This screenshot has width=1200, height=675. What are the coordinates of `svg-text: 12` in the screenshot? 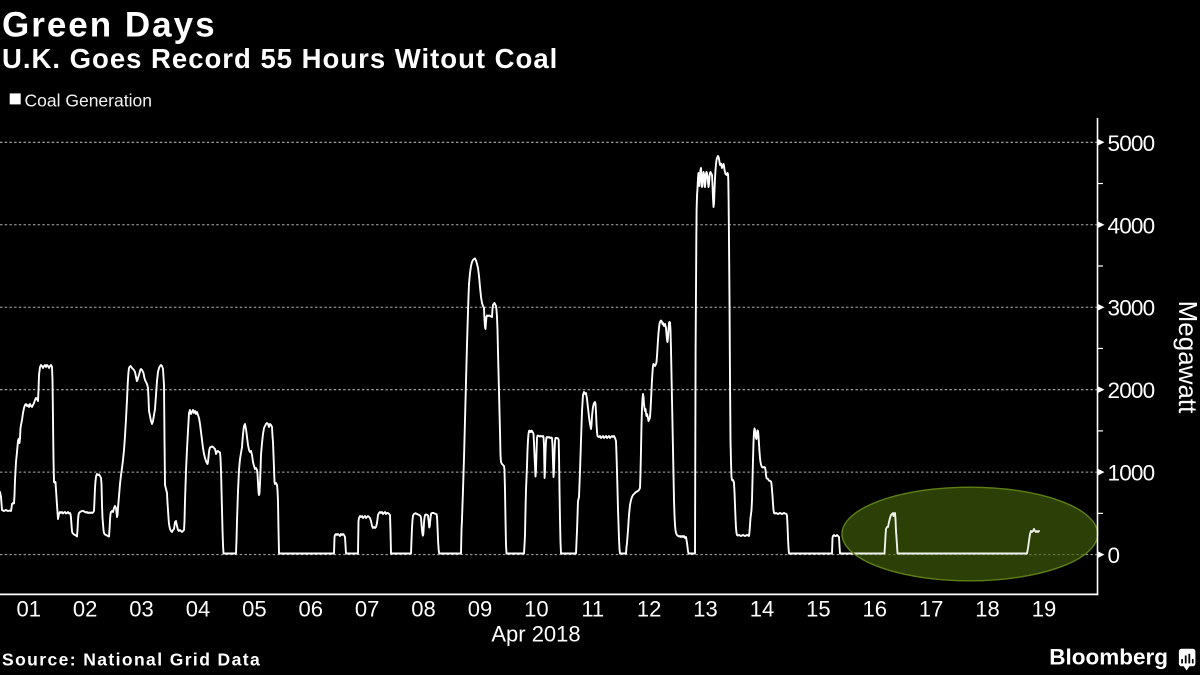 It's located at (649, 609).